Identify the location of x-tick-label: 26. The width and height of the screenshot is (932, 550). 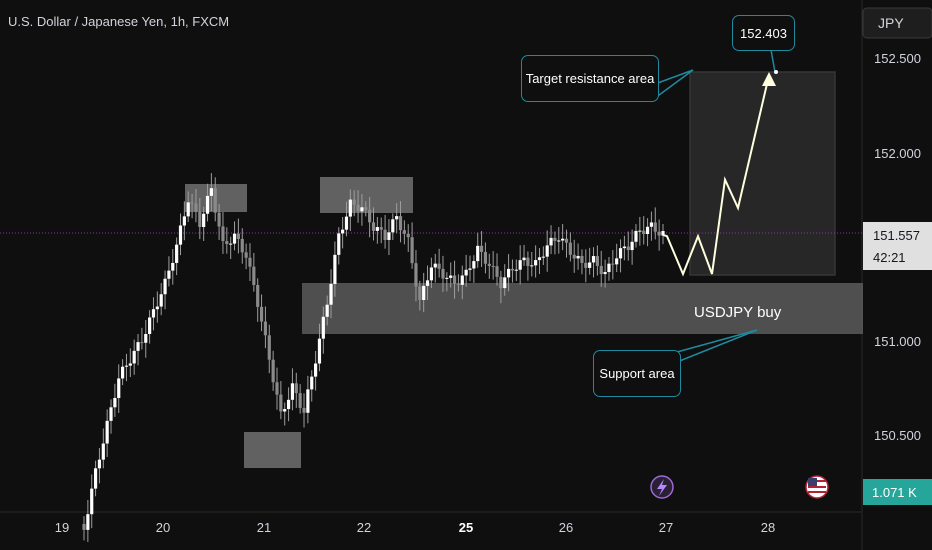
(566, 527).